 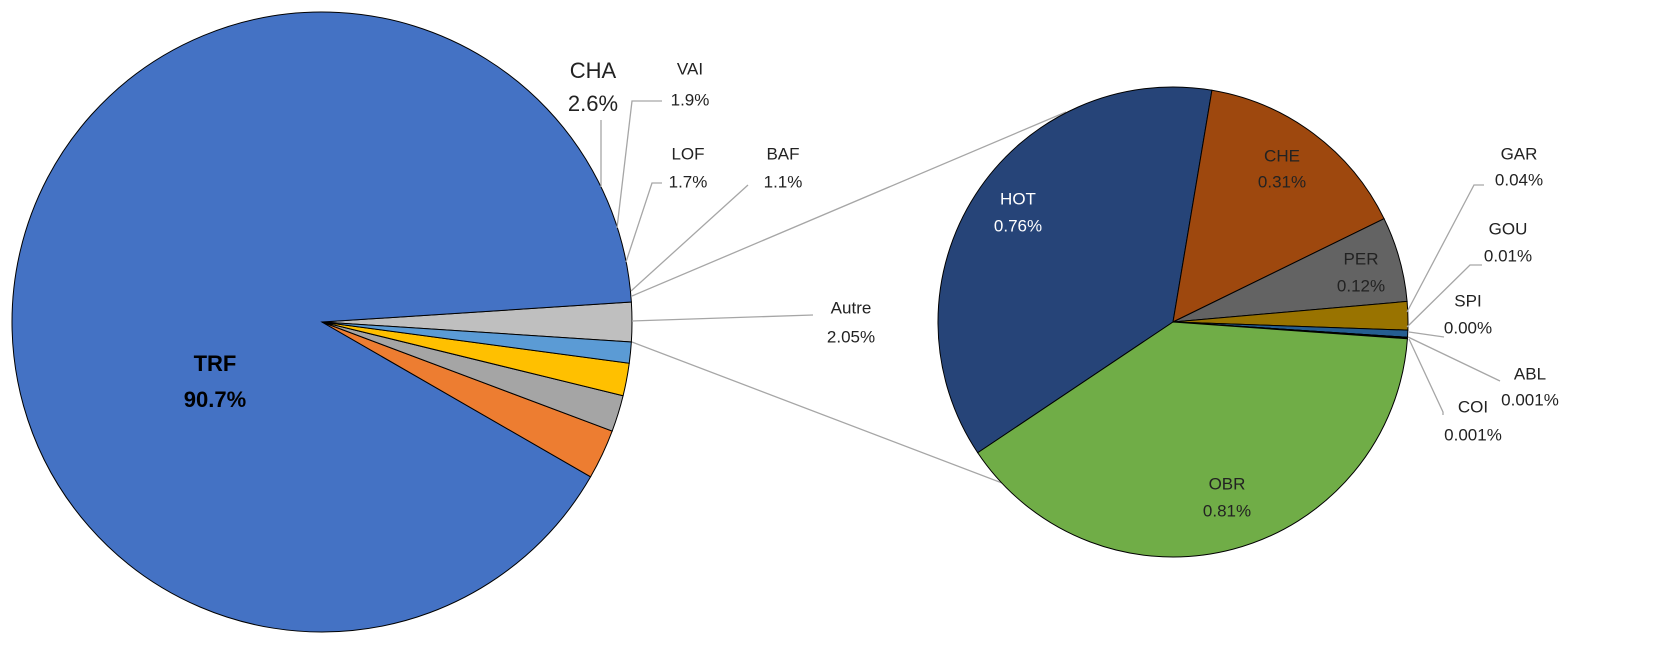 What do you see at coordinates (1530, 373) in the screenshot?
I see `slice-label: ABL` at bounding box center [1530, 373].